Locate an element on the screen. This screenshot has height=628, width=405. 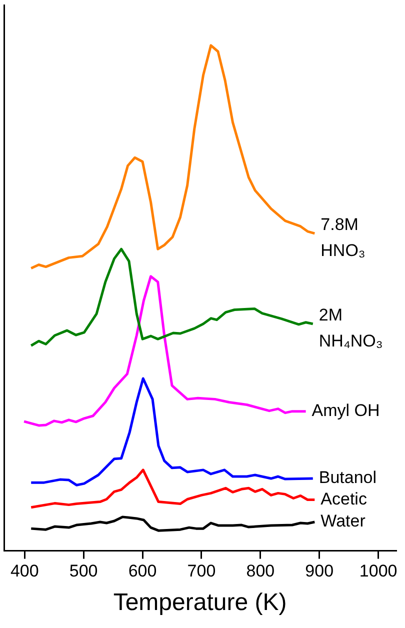
series-label: 2M NH₄NO₃ is located at coordinates (350, 328).